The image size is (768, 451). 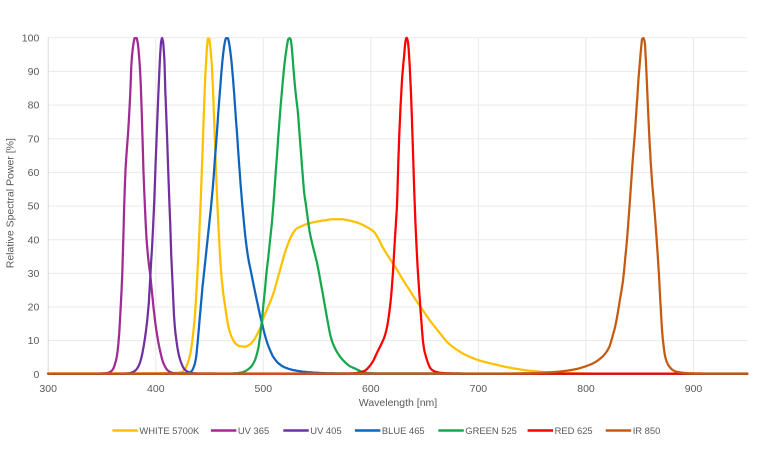 I want to click on svg-text: WHITE 5700K, so click(x=169, y=430).